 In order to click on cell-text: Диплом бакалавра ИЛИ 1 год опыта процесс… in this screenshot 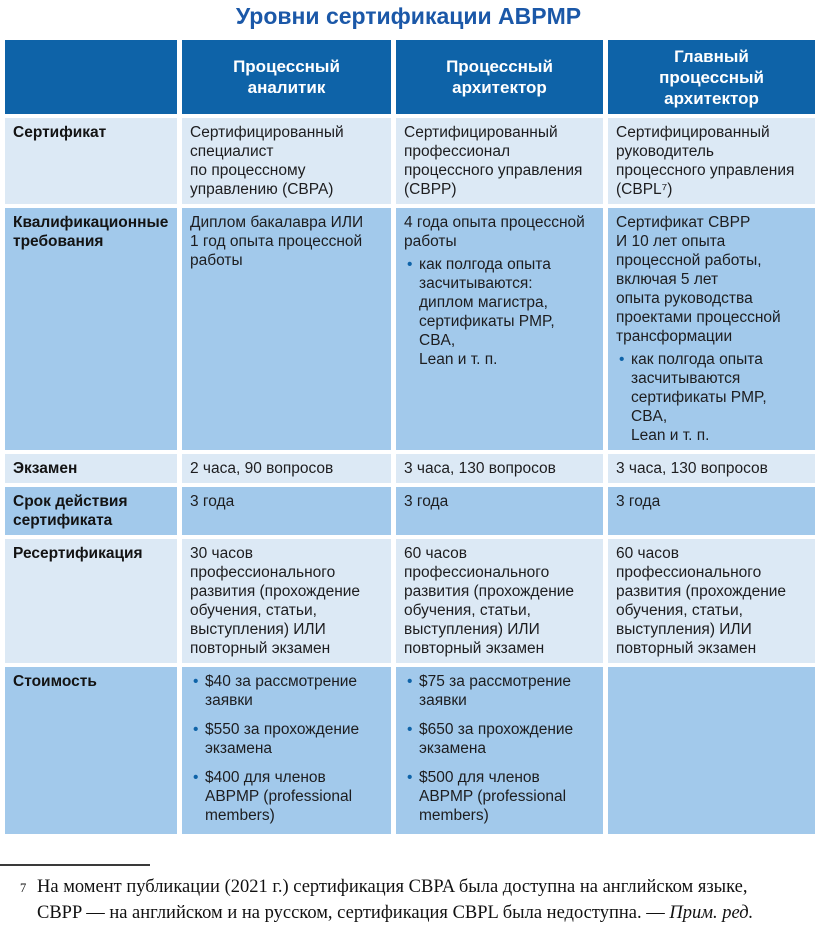, I will do `click(277, 241)`.